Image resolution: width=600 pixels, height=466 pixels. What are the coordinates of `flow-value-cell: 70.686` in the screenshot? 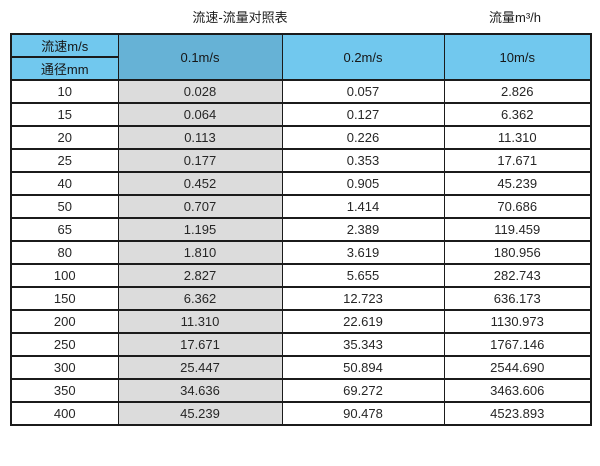 It's located at (517, 206).